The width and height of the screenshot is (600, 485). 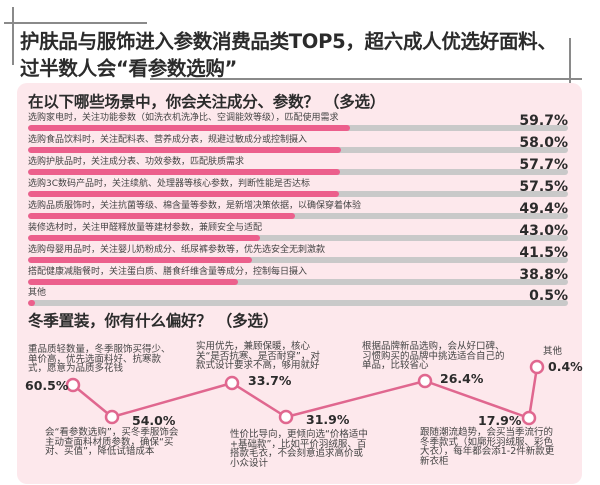 What do you see at coordinates (129, 68) in the screenshot?
I see `title-line-2: 过半数人会“看参数选购”` at bounding box center [129, 68].